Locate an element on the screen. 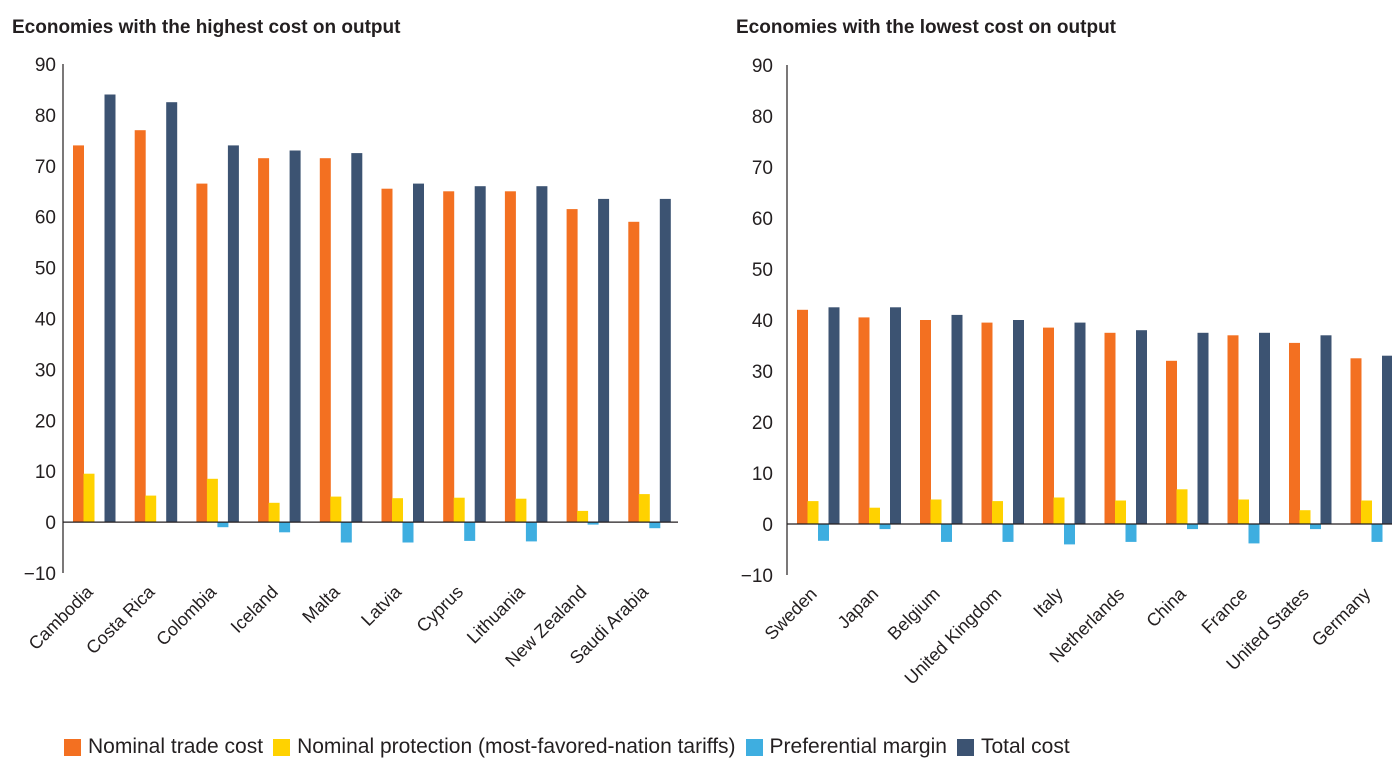 The width and height of the screenshot is (1392, 760). bar-nominal-trade-cost-lithuania is located at coordinates (510, 357).